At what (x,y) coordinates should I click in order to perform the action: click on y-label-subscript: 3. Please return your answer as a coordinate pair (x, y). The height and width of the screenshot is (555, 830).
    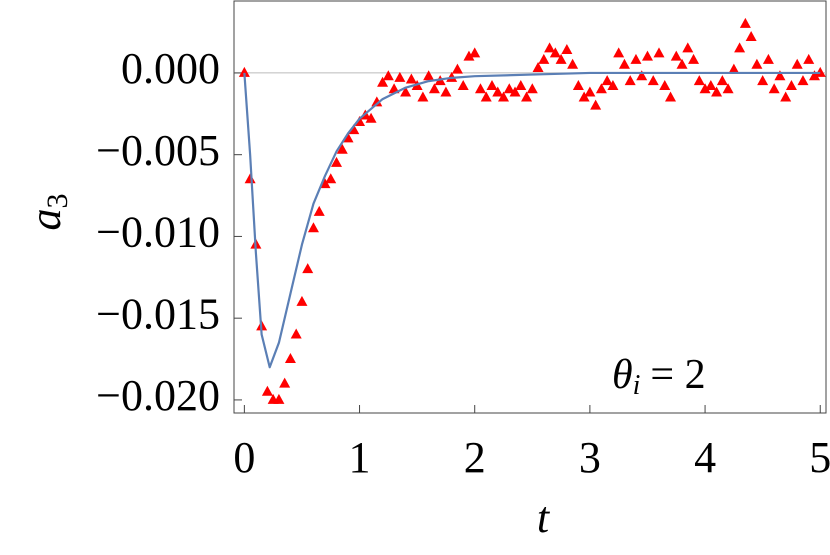
    Looking at the image, I should click on (57, 201).